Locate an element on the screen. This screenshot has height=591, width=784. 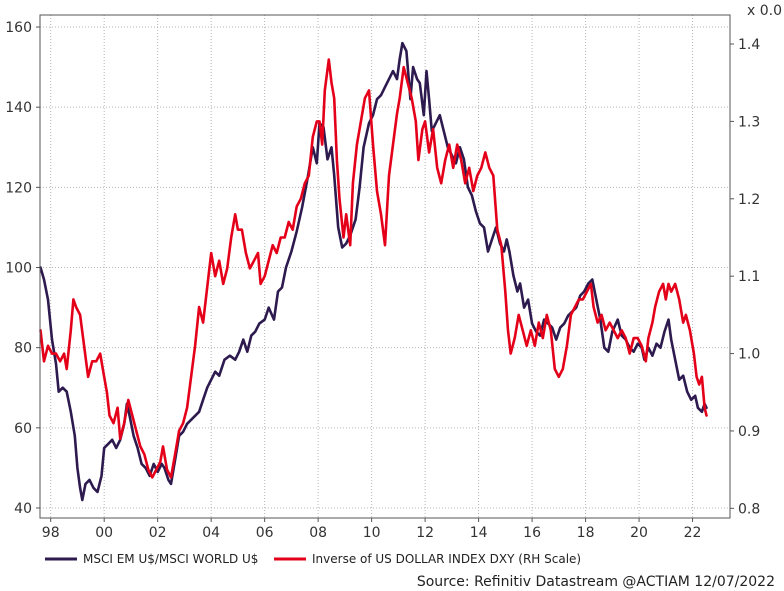
x-tick-label-00: 00 is located at coordinates (104, 533).